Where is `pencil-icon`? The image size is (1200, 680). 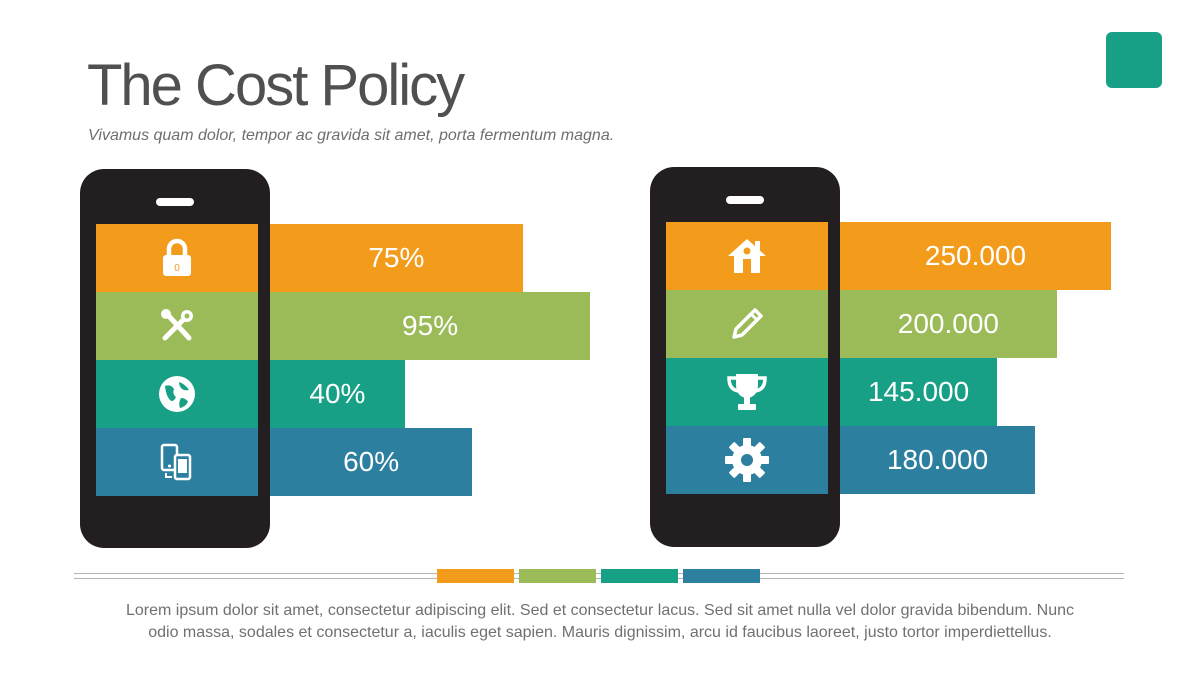 pencil-icon is located at coordinates (747, 324).